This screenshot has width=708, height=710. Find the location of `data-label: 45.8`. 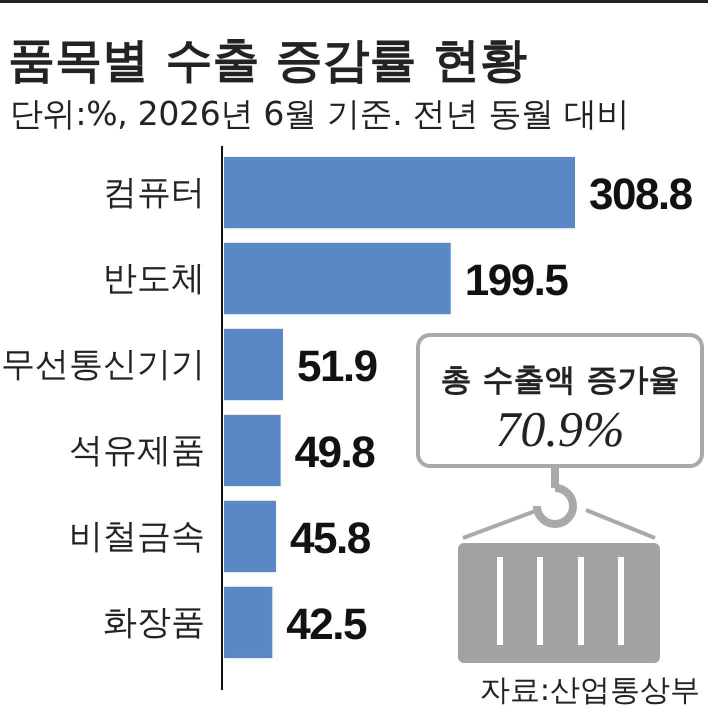

data-label: 45.8 is located at coordinates (330, 538).